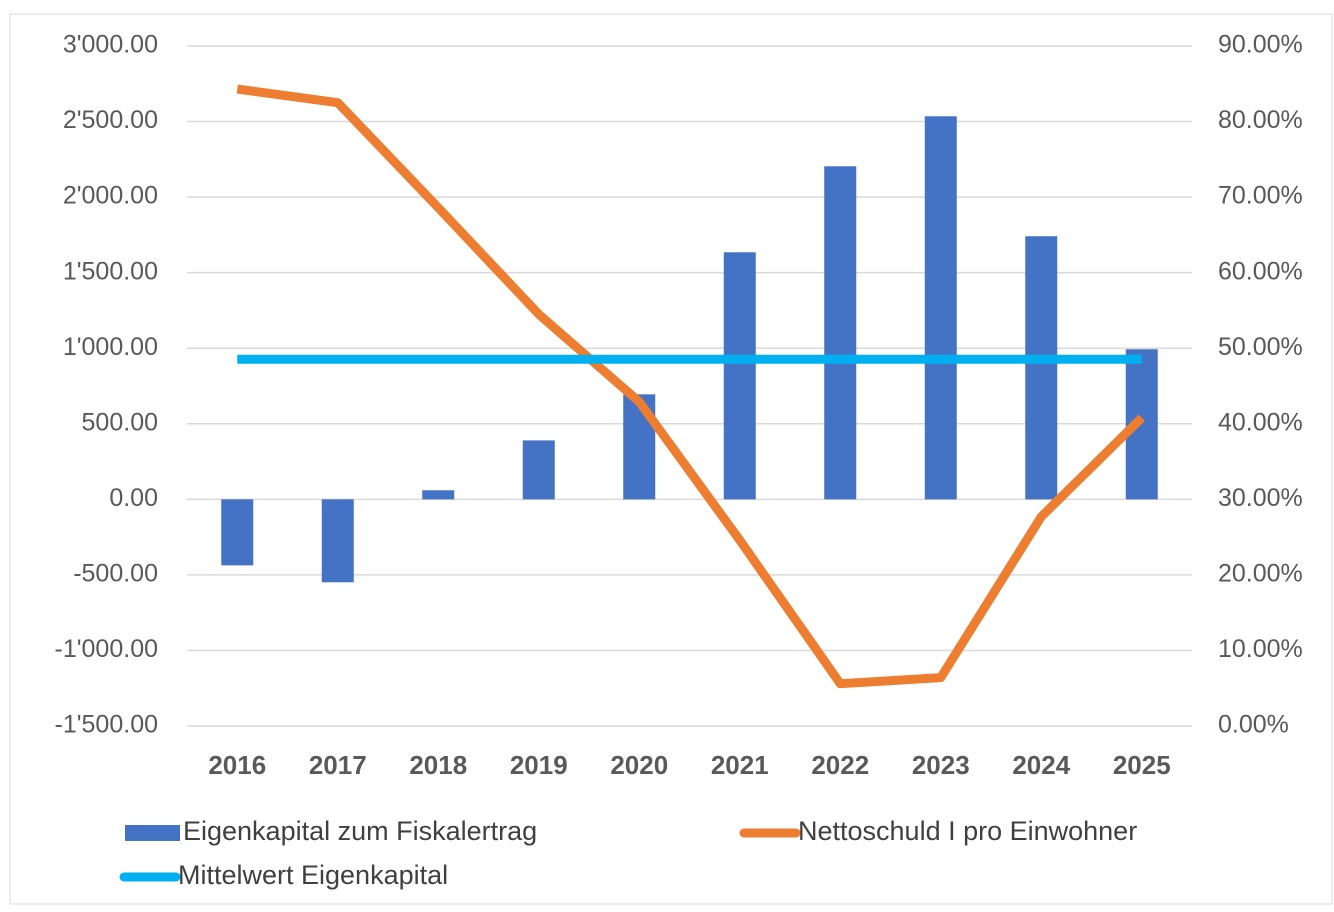 The width and height of the screenshot is (1334, 912). Describe the element at coordinates (360, 831) in the screenshot. I see `legend-label: Eigenkapital zum Fiskalertrag` at that location.